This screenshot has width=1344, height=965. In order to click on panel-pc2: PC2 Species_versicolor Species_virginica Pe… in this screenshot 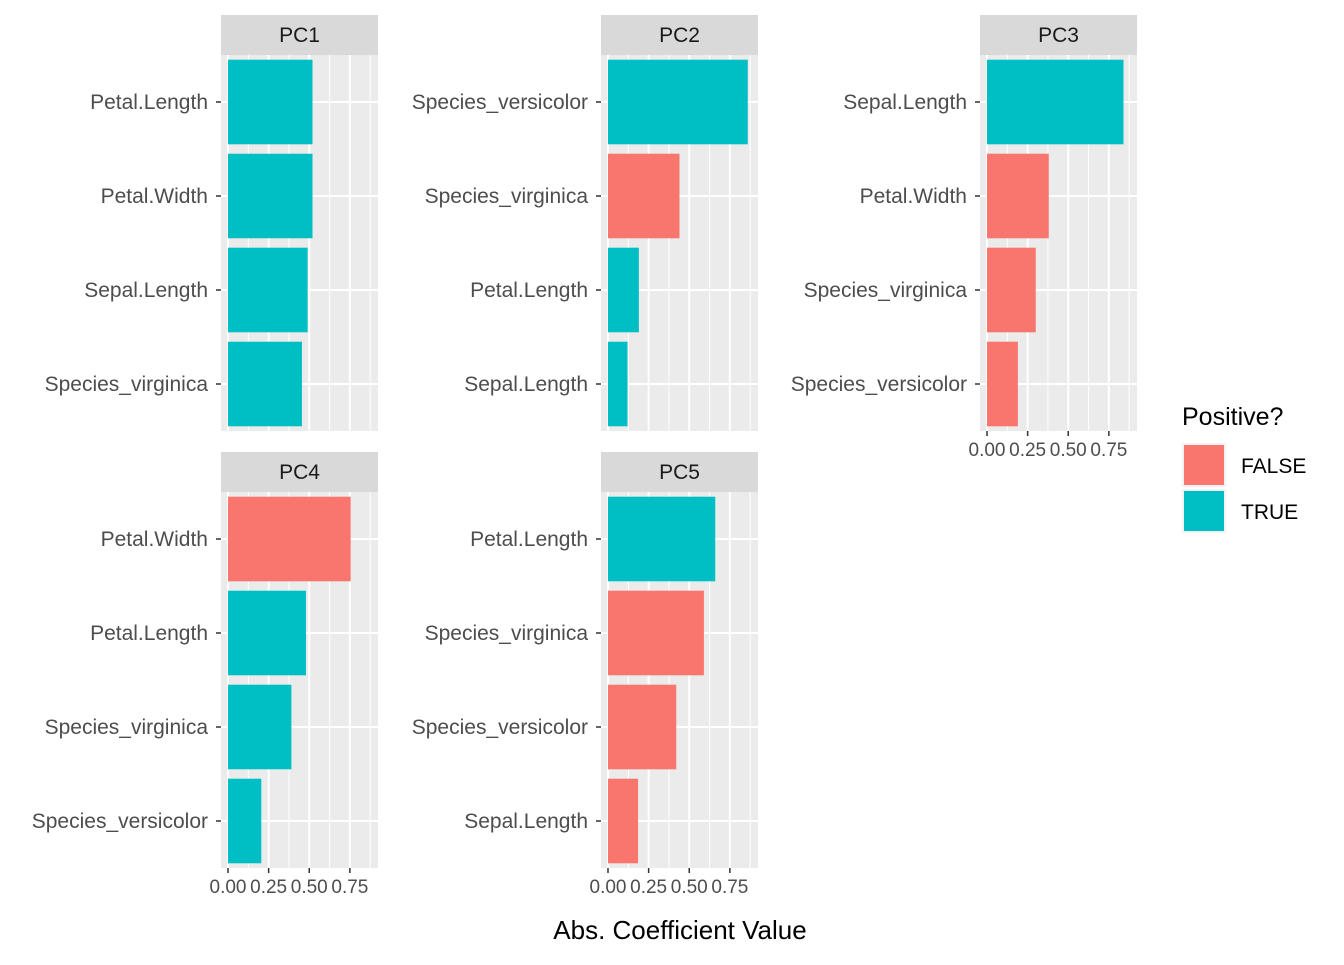, I will do `click(585, 223)`.